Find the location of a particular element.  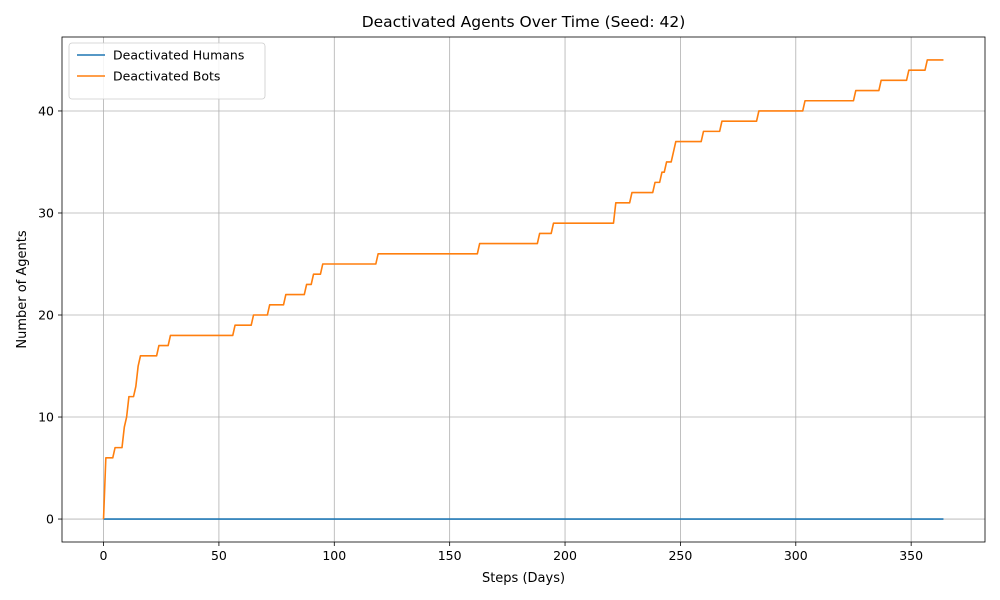

y-axis-label: Number of Agents is located at coordinates (22, 289).